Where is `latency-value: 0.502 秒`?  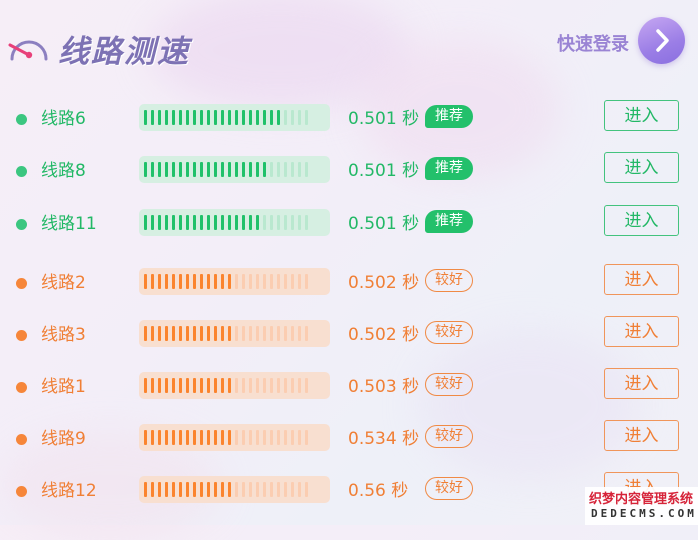
latency-value: 0.502 秒 is located at coordinates (384, 283).